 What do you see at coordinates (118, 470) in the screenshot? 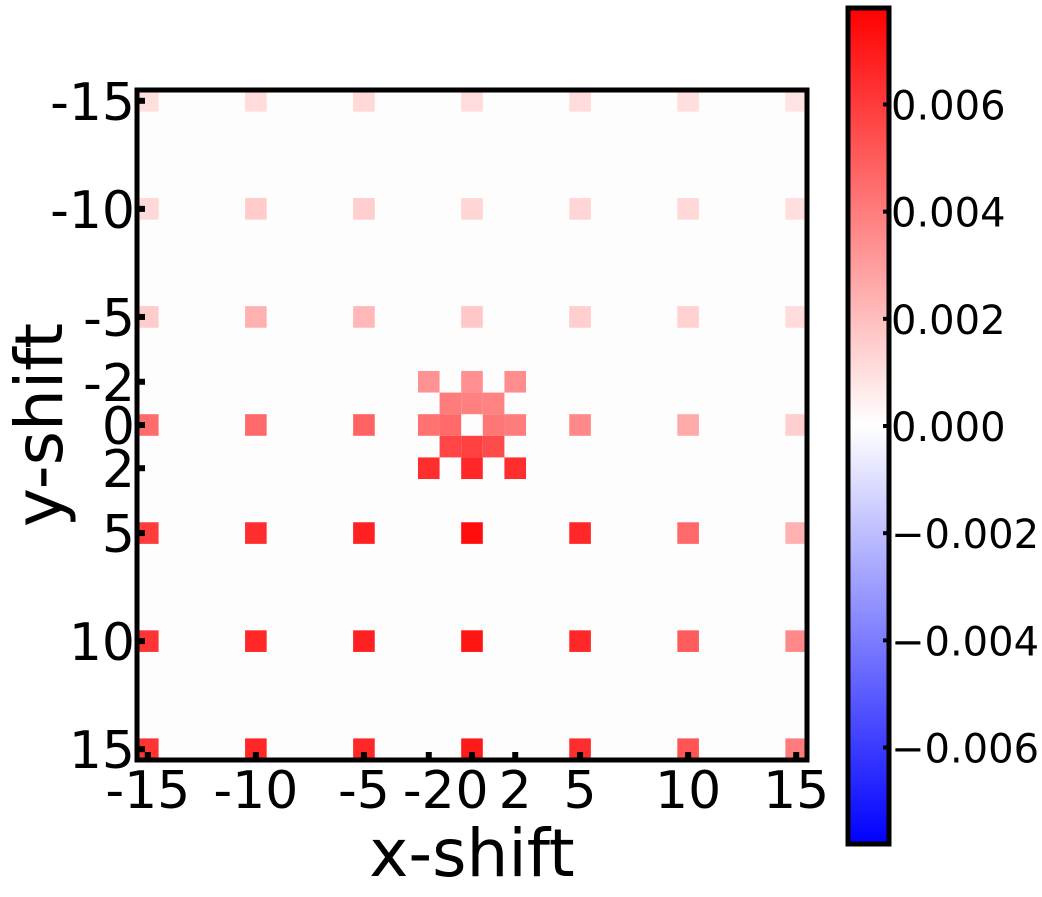
I see `y-tick-label: 2` at bounding box center [118, 470].